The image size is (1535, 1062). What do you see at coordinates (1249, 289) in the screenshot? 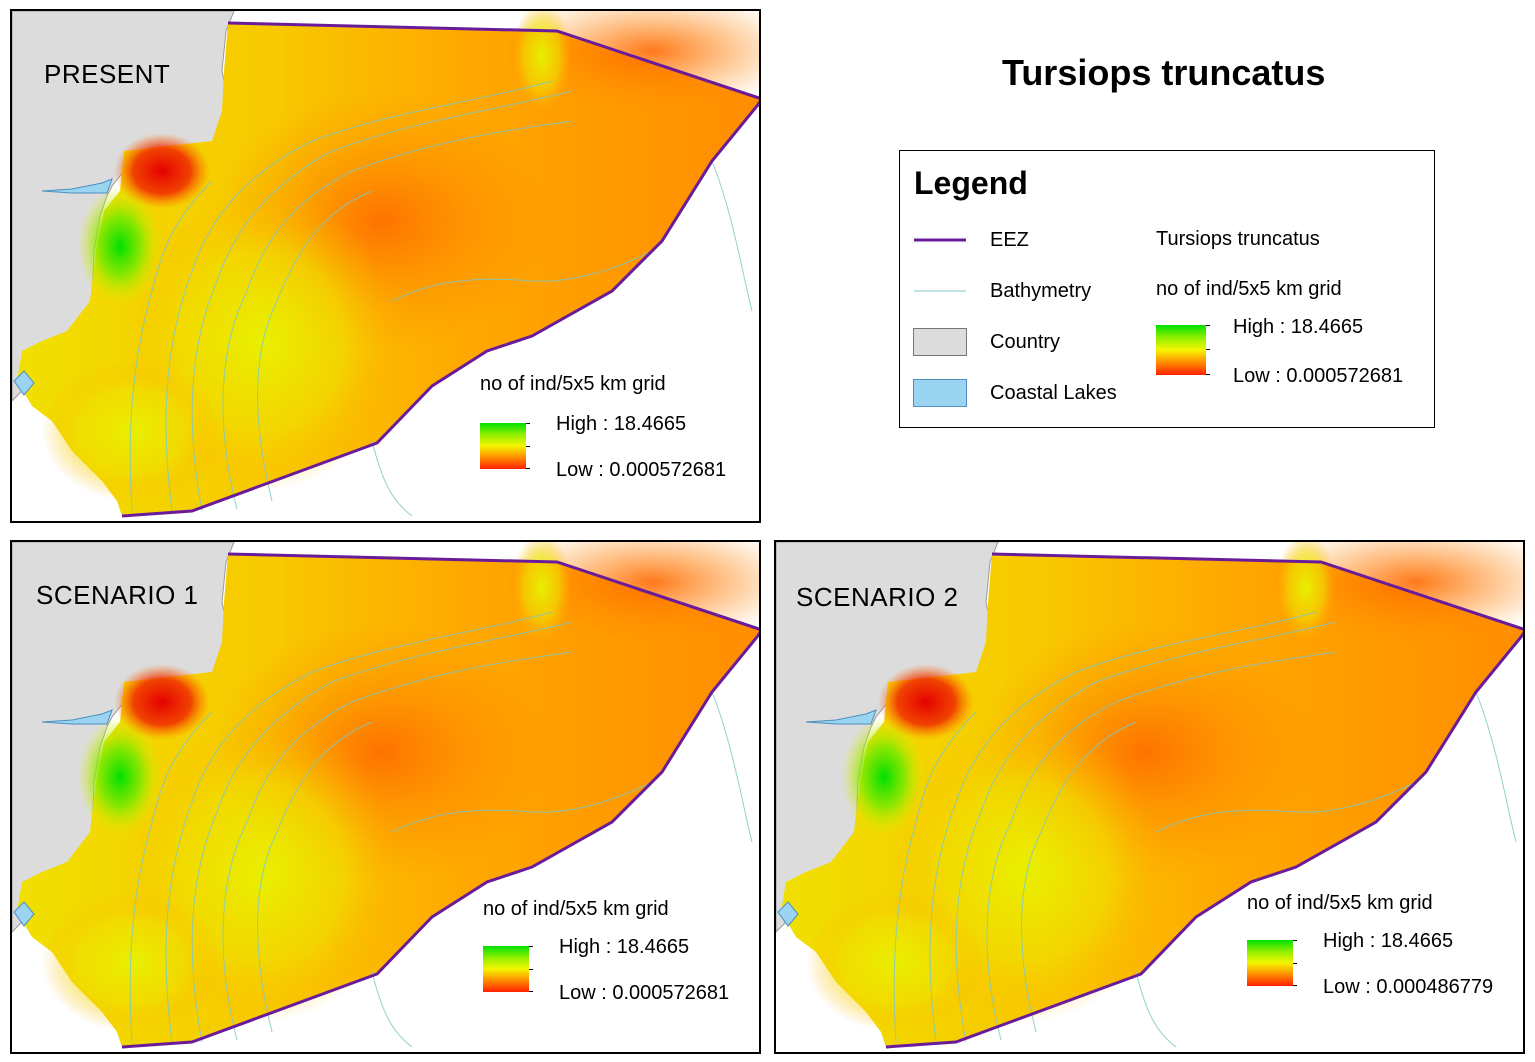
I see `legend-field: no of ind/5x5 km grid` at bounding box center [1249, 289].